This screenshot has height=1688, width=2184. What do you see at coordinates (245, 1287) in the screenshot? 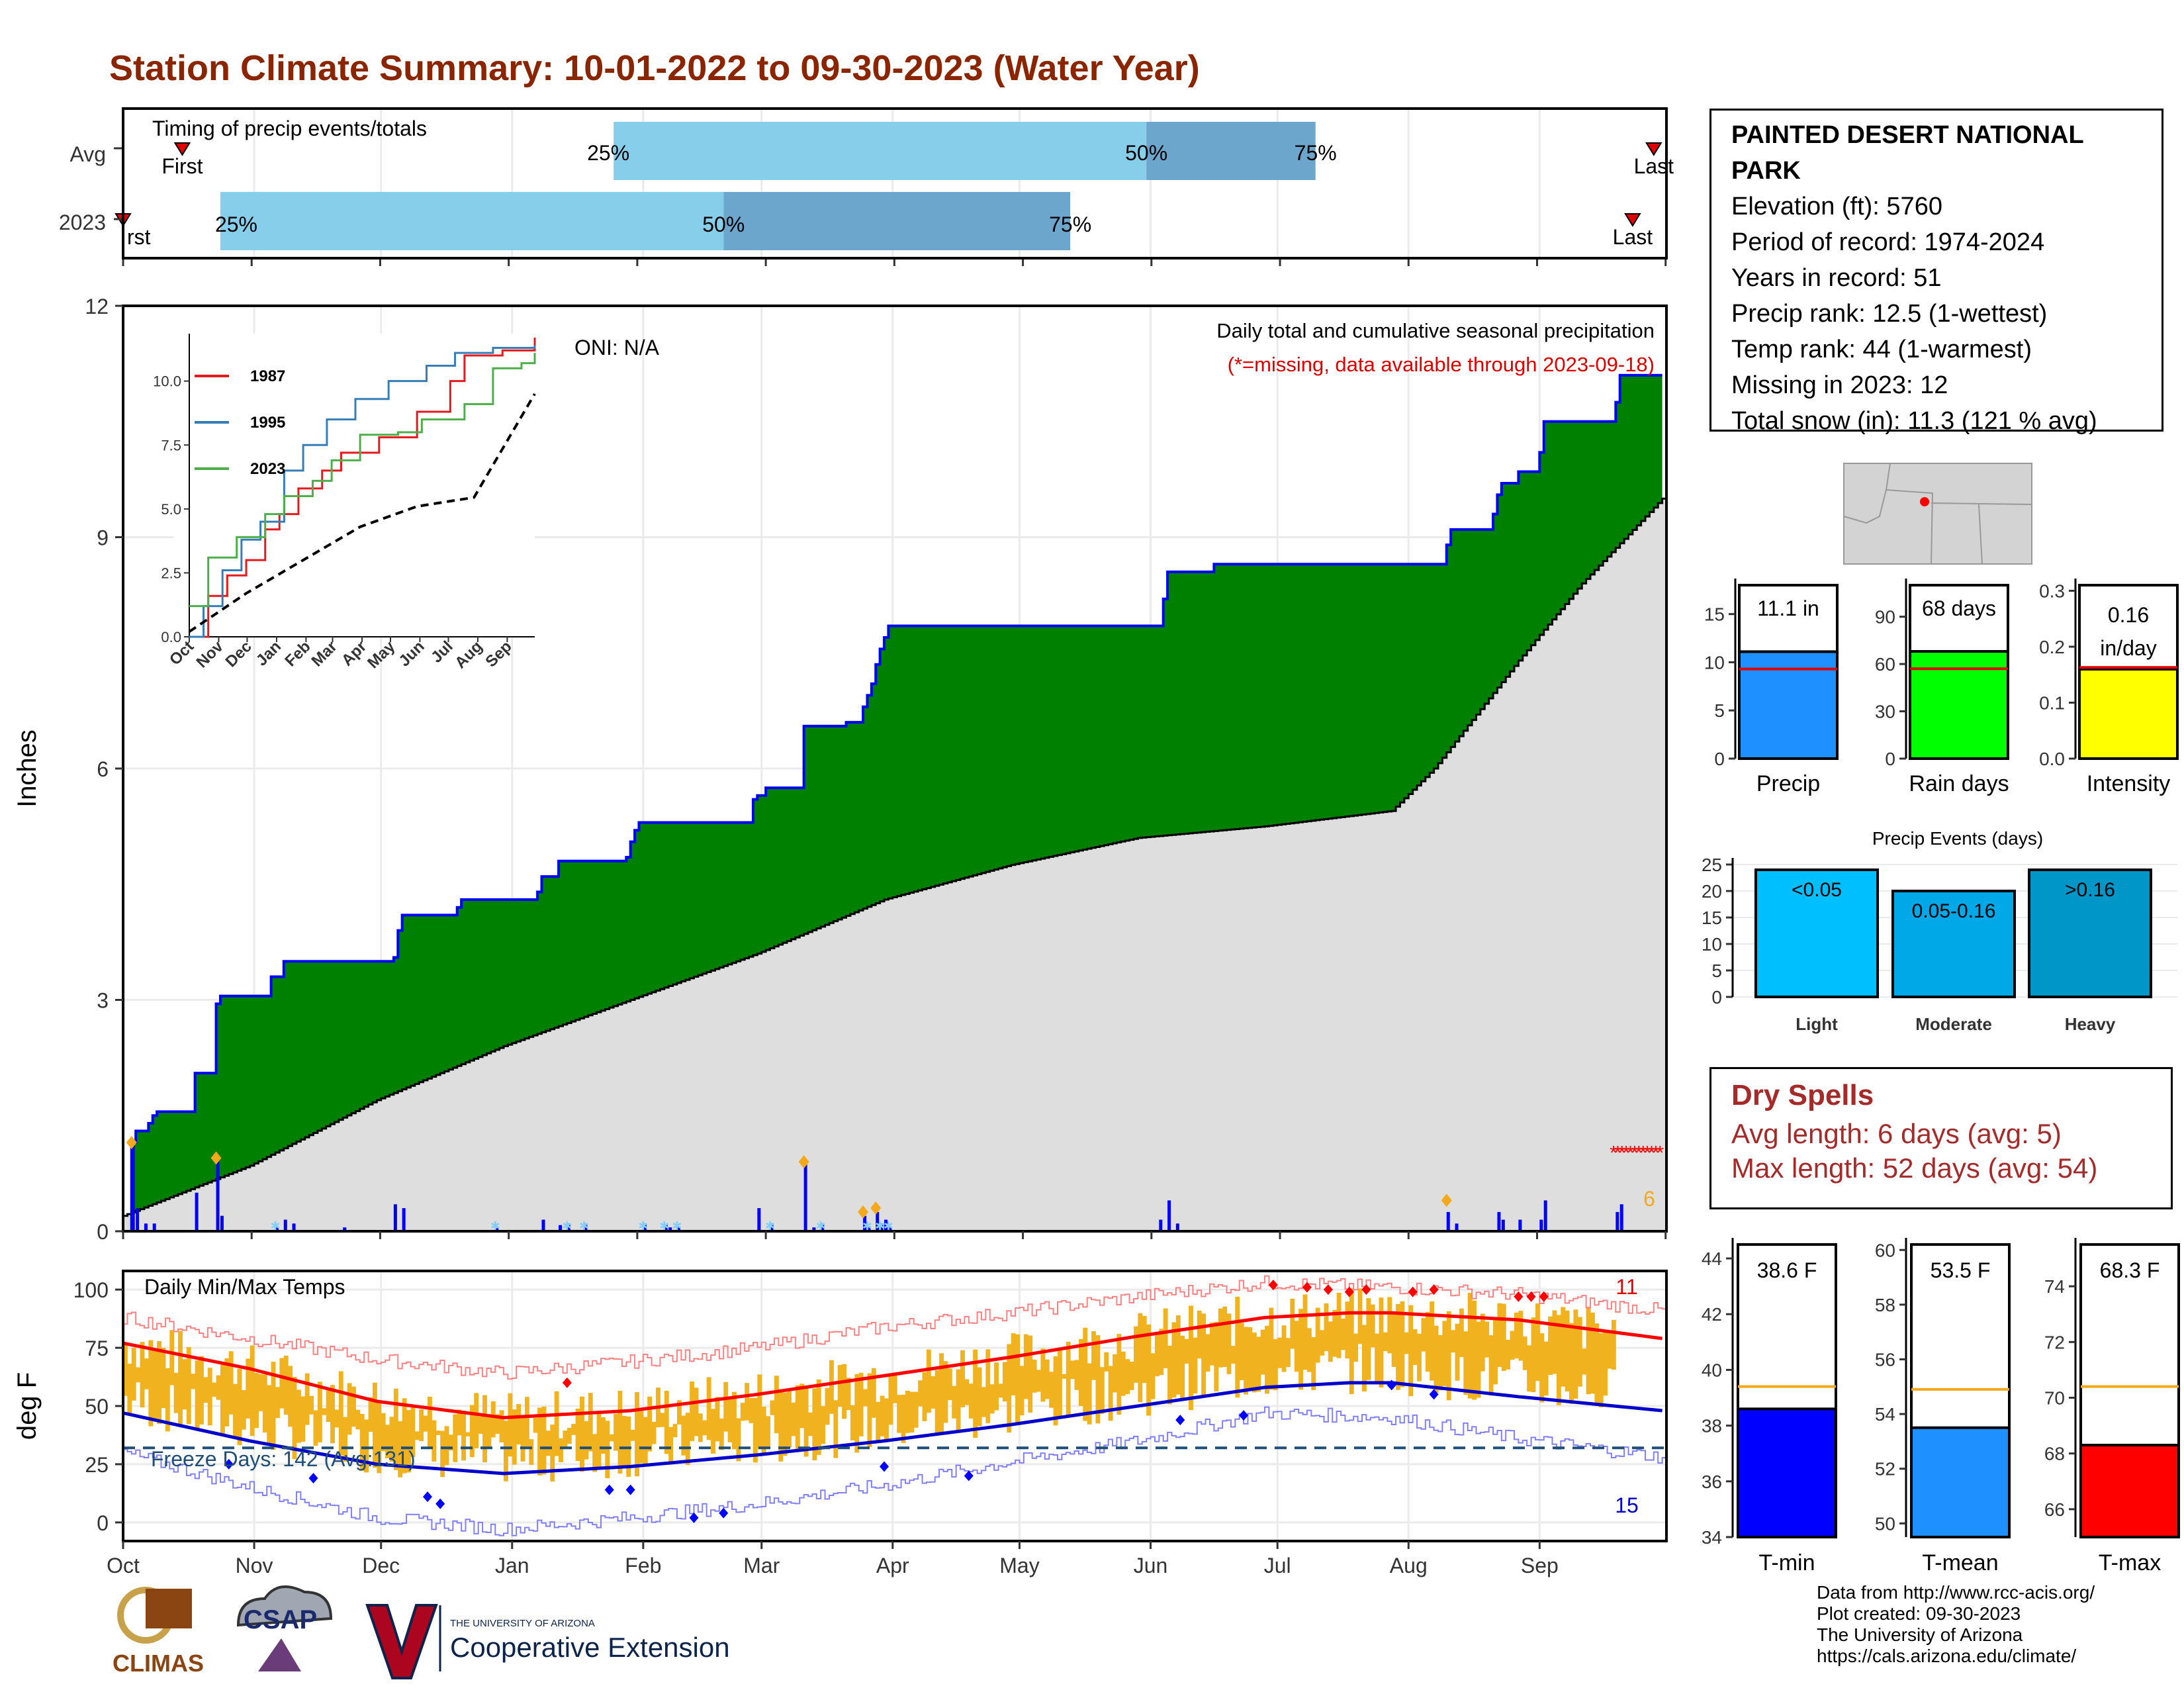
I see `temps-title: Daily Min/Max Temps` at bounding box center [245, 1287].